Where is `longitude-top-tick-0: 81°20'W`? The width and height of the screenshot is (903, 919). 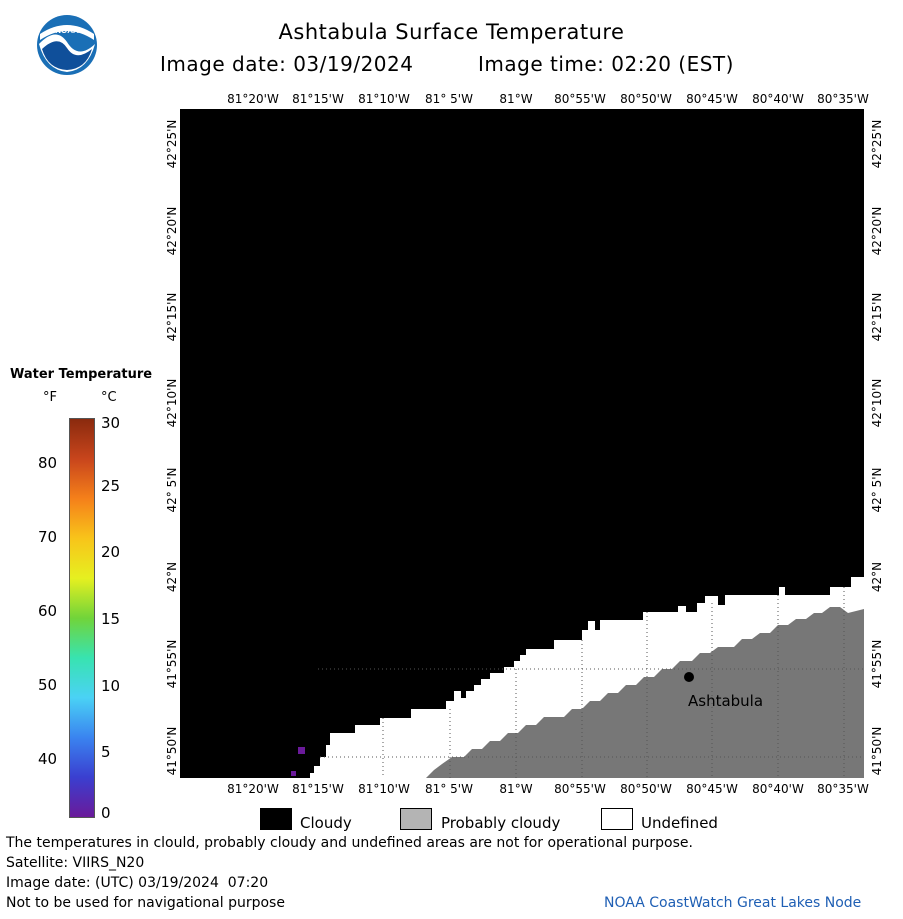
longitude-top-tick-0: 81°20'W is located at coordinates (253, 99).